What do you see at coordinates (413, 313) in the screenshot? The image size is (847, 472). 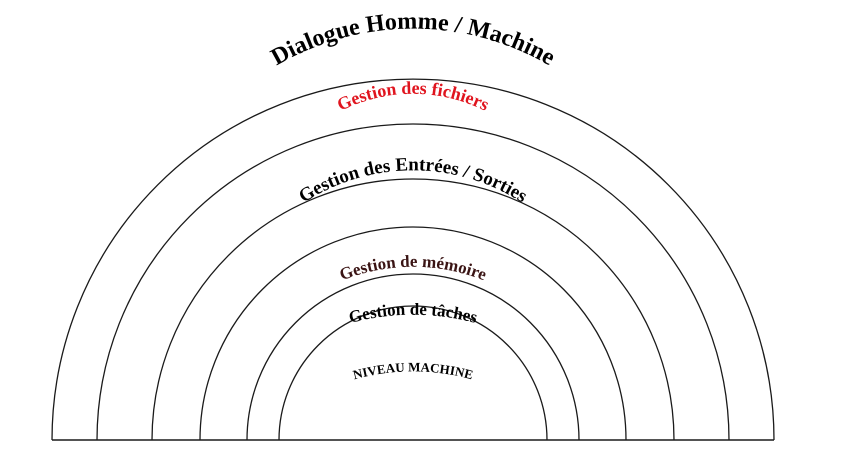 I see `layer-label-taches: Gestion de tâches` at bounding box center [413, 313].